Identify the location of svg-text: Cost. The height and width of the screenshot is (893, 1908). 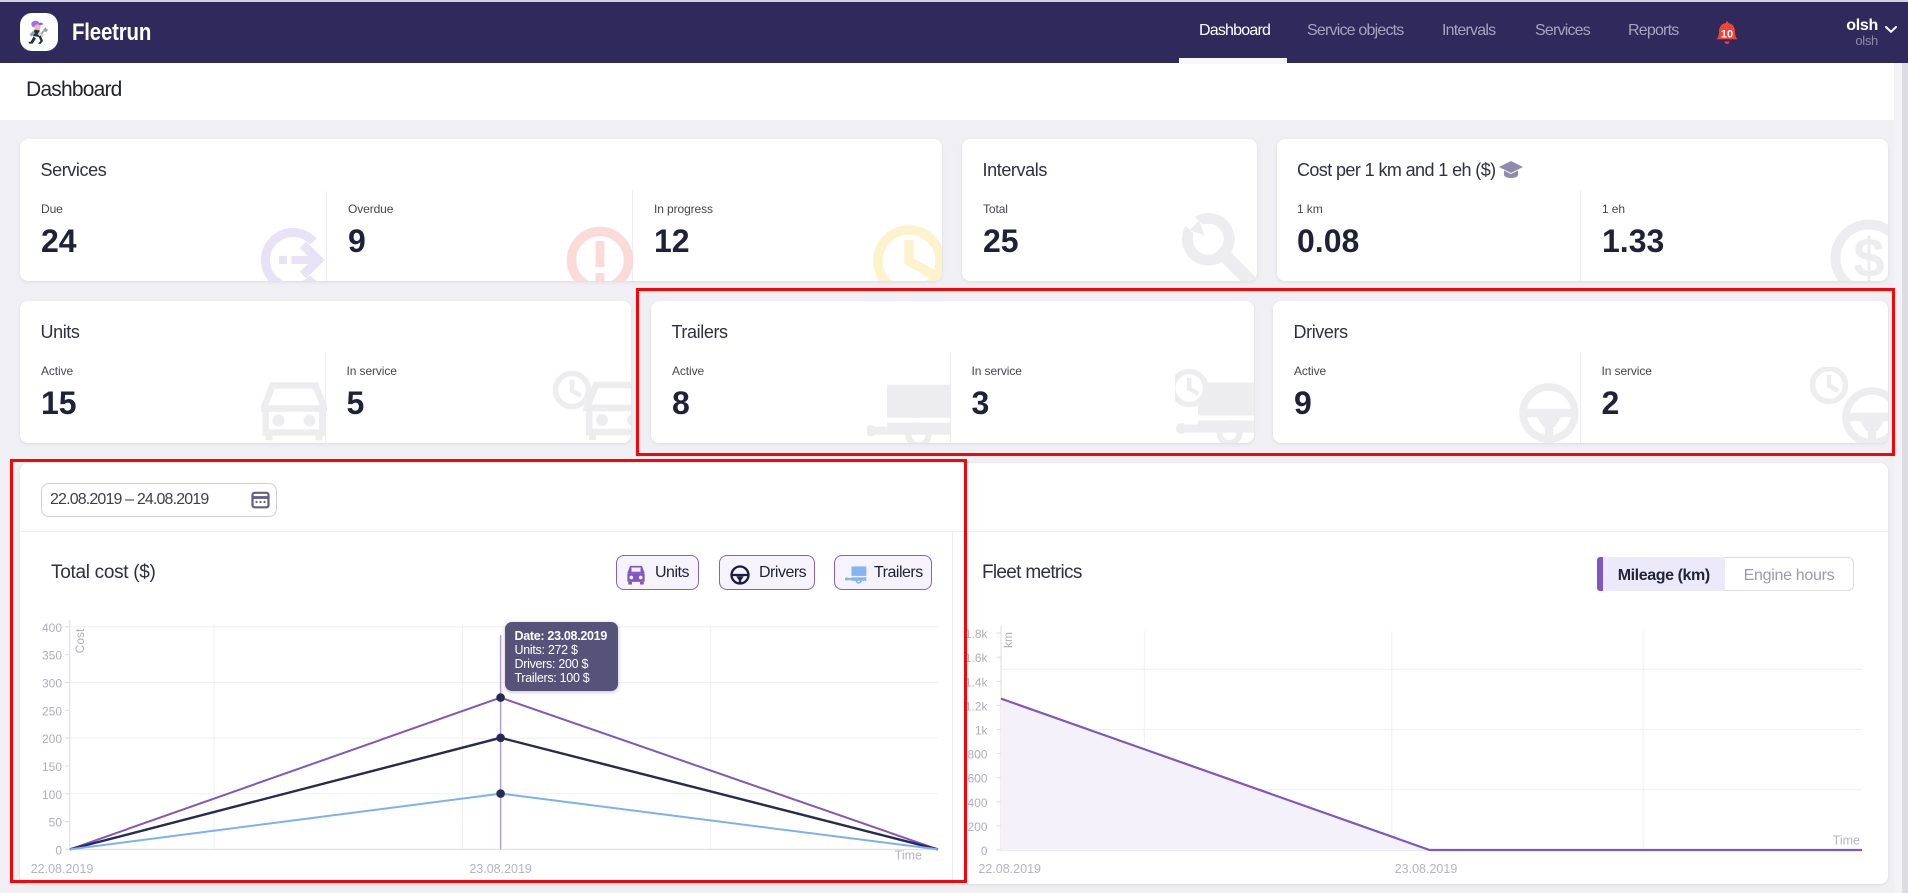
(80, 640).